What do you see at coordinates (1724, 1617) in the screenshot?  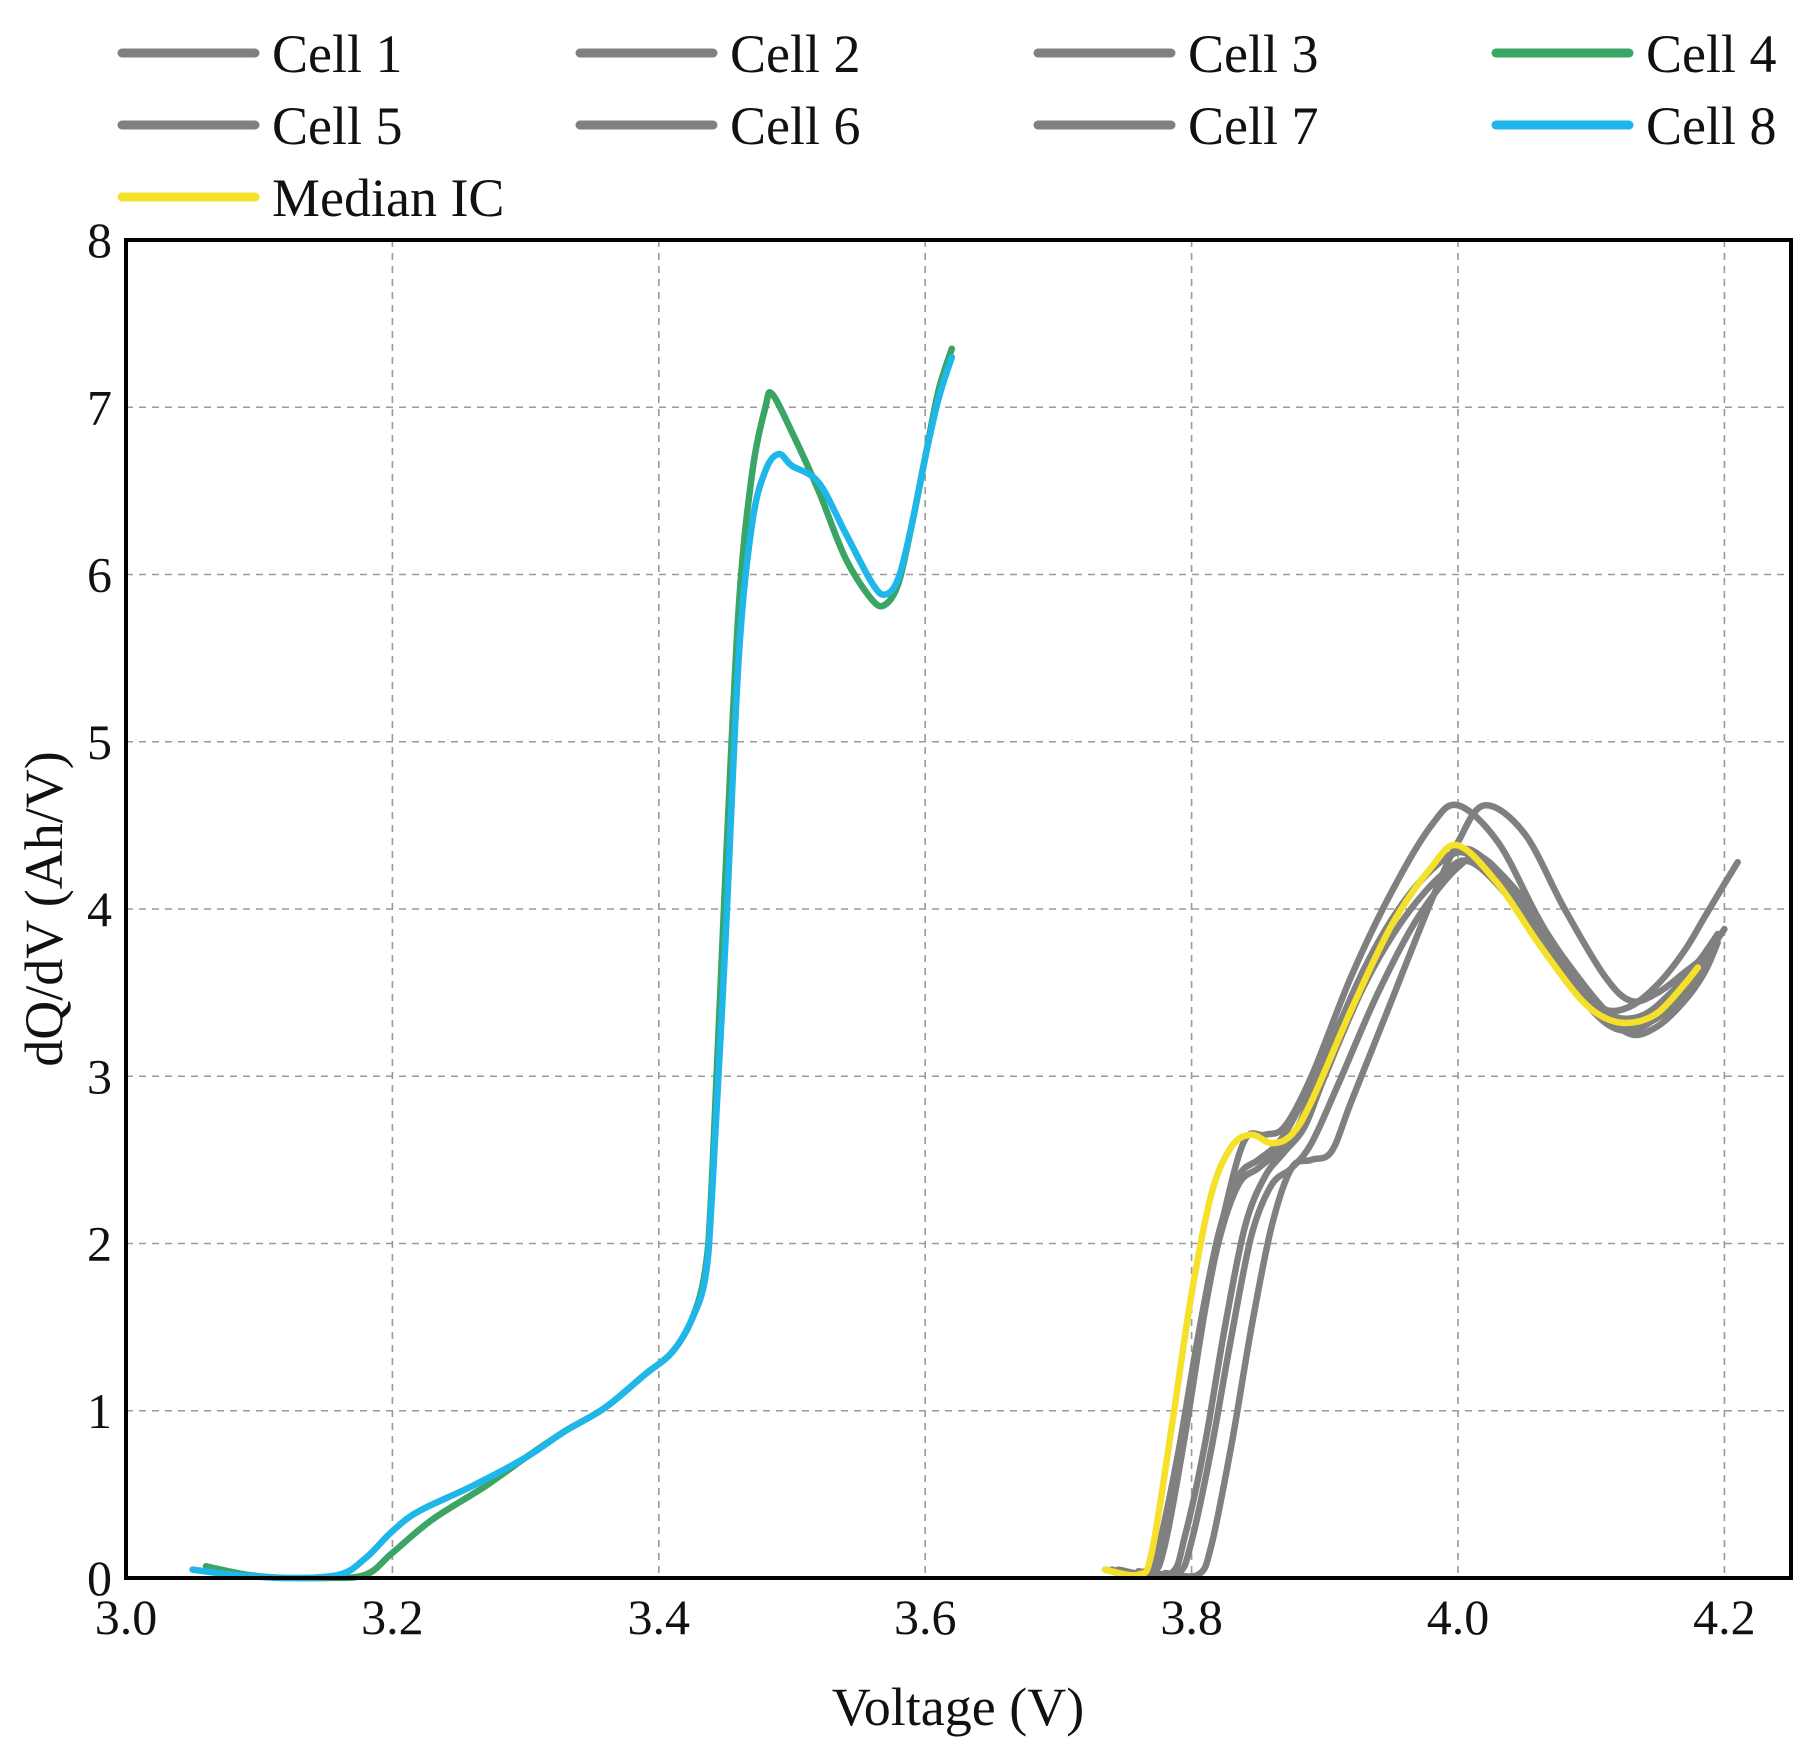 I see `x-tick-label-4-2: 4.2` at bounding box center [1724, 1617].